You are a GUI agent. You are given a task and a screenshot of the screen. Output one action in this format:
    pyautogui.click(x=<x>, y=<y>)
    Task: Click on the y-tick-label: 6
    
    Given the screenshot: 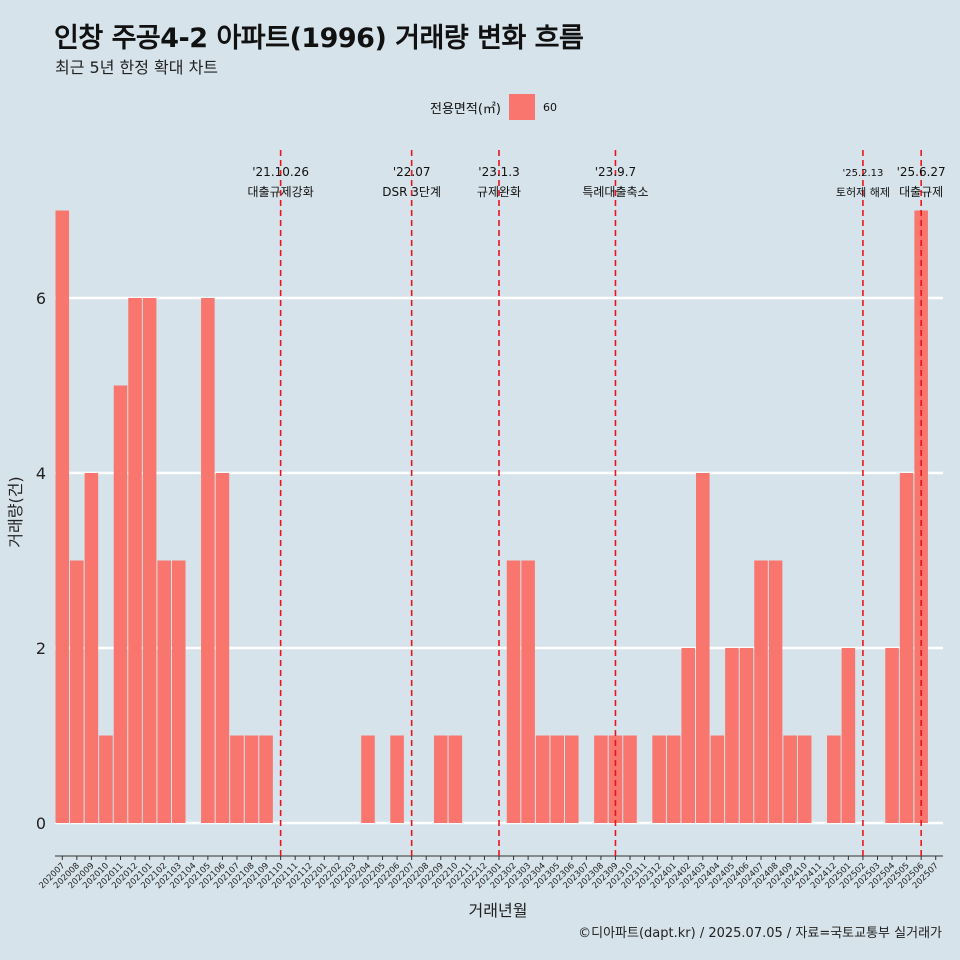 What is the action you would take?
    pyautogui.click(x=41, y=298)
    